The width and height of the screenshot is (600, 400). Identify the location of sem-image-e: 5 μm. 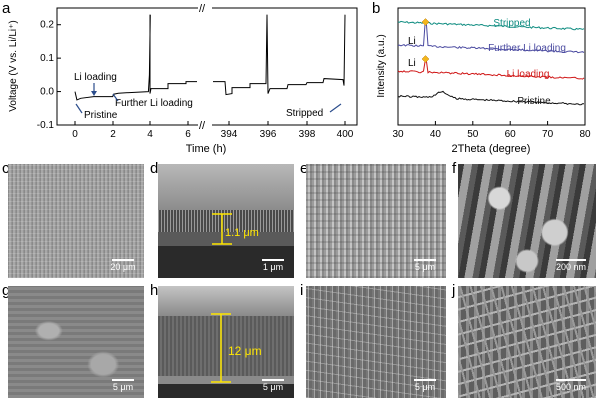
(376, 221).